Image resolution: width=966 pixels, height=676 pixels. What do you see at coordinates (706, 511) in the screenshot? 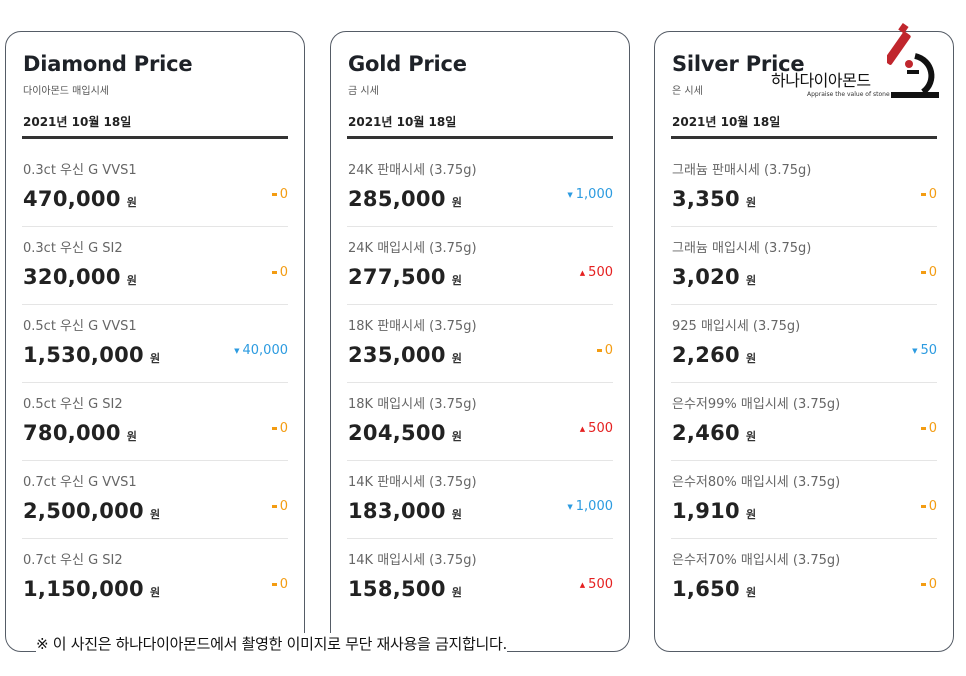
I see `price-amount: 1,910` at bounding box center [706, 511].